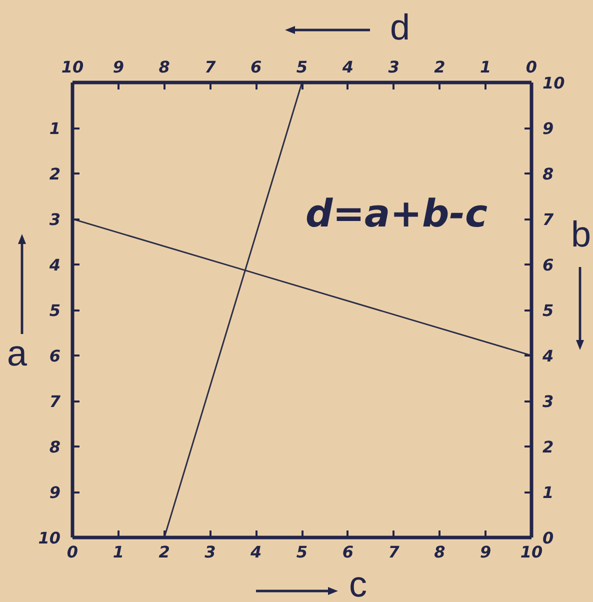  Describe the element at coordinates (55, 310) in the screenshot. I see `y-tick-label: 5` at that location.